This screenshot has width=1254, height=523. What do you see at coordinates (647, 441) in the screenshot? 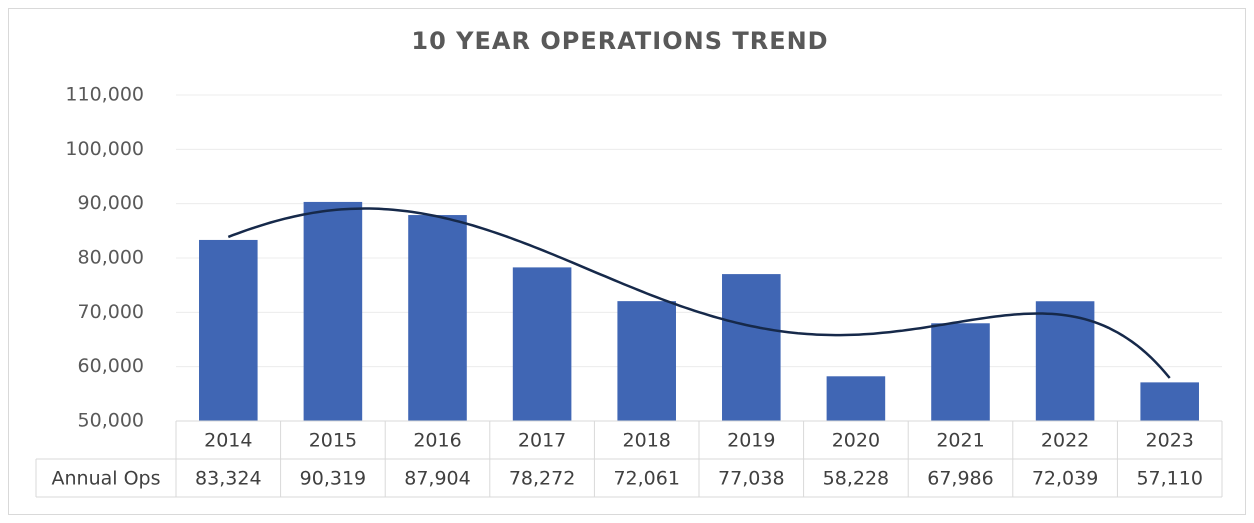
I see `x-tick-label: 2018` at bounding box center [647, 441].